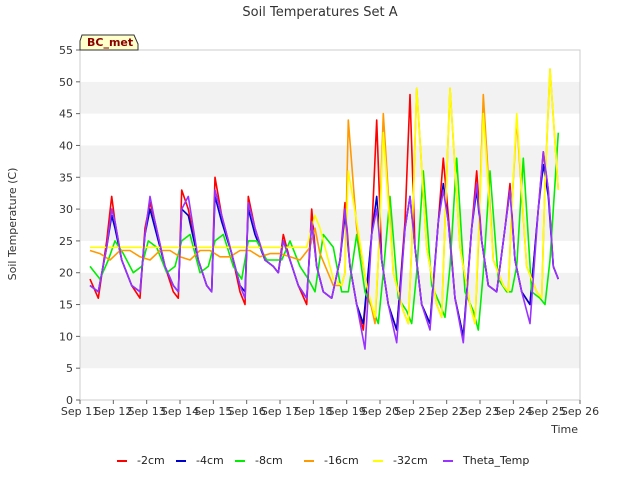  What do you see at coordinates (380, 411) in the screenshot?
I see `x-tick-label: Sep 20` at bounding box center [380, 411].